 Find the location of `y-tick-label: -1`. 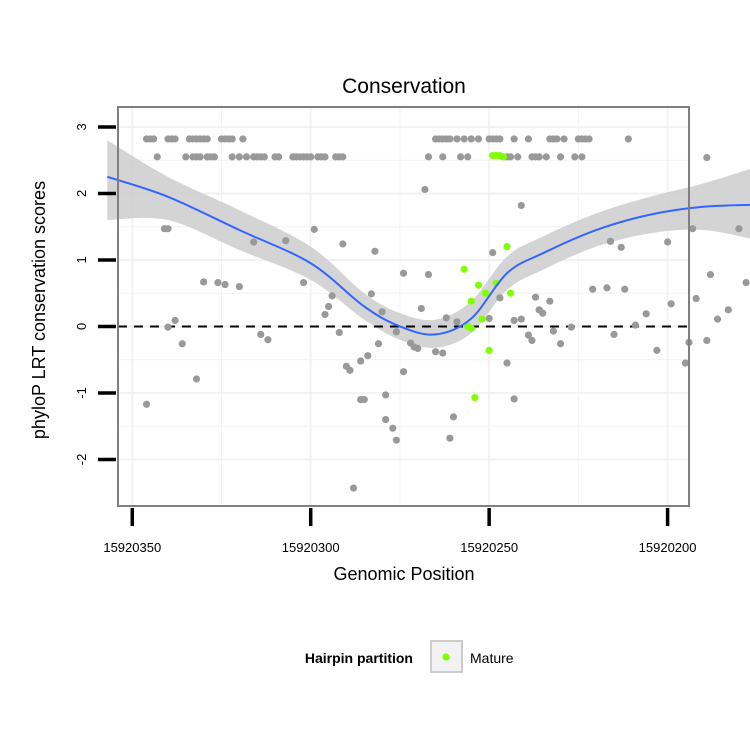

y-tick-label: -1 is located at coordinates (81, 393).